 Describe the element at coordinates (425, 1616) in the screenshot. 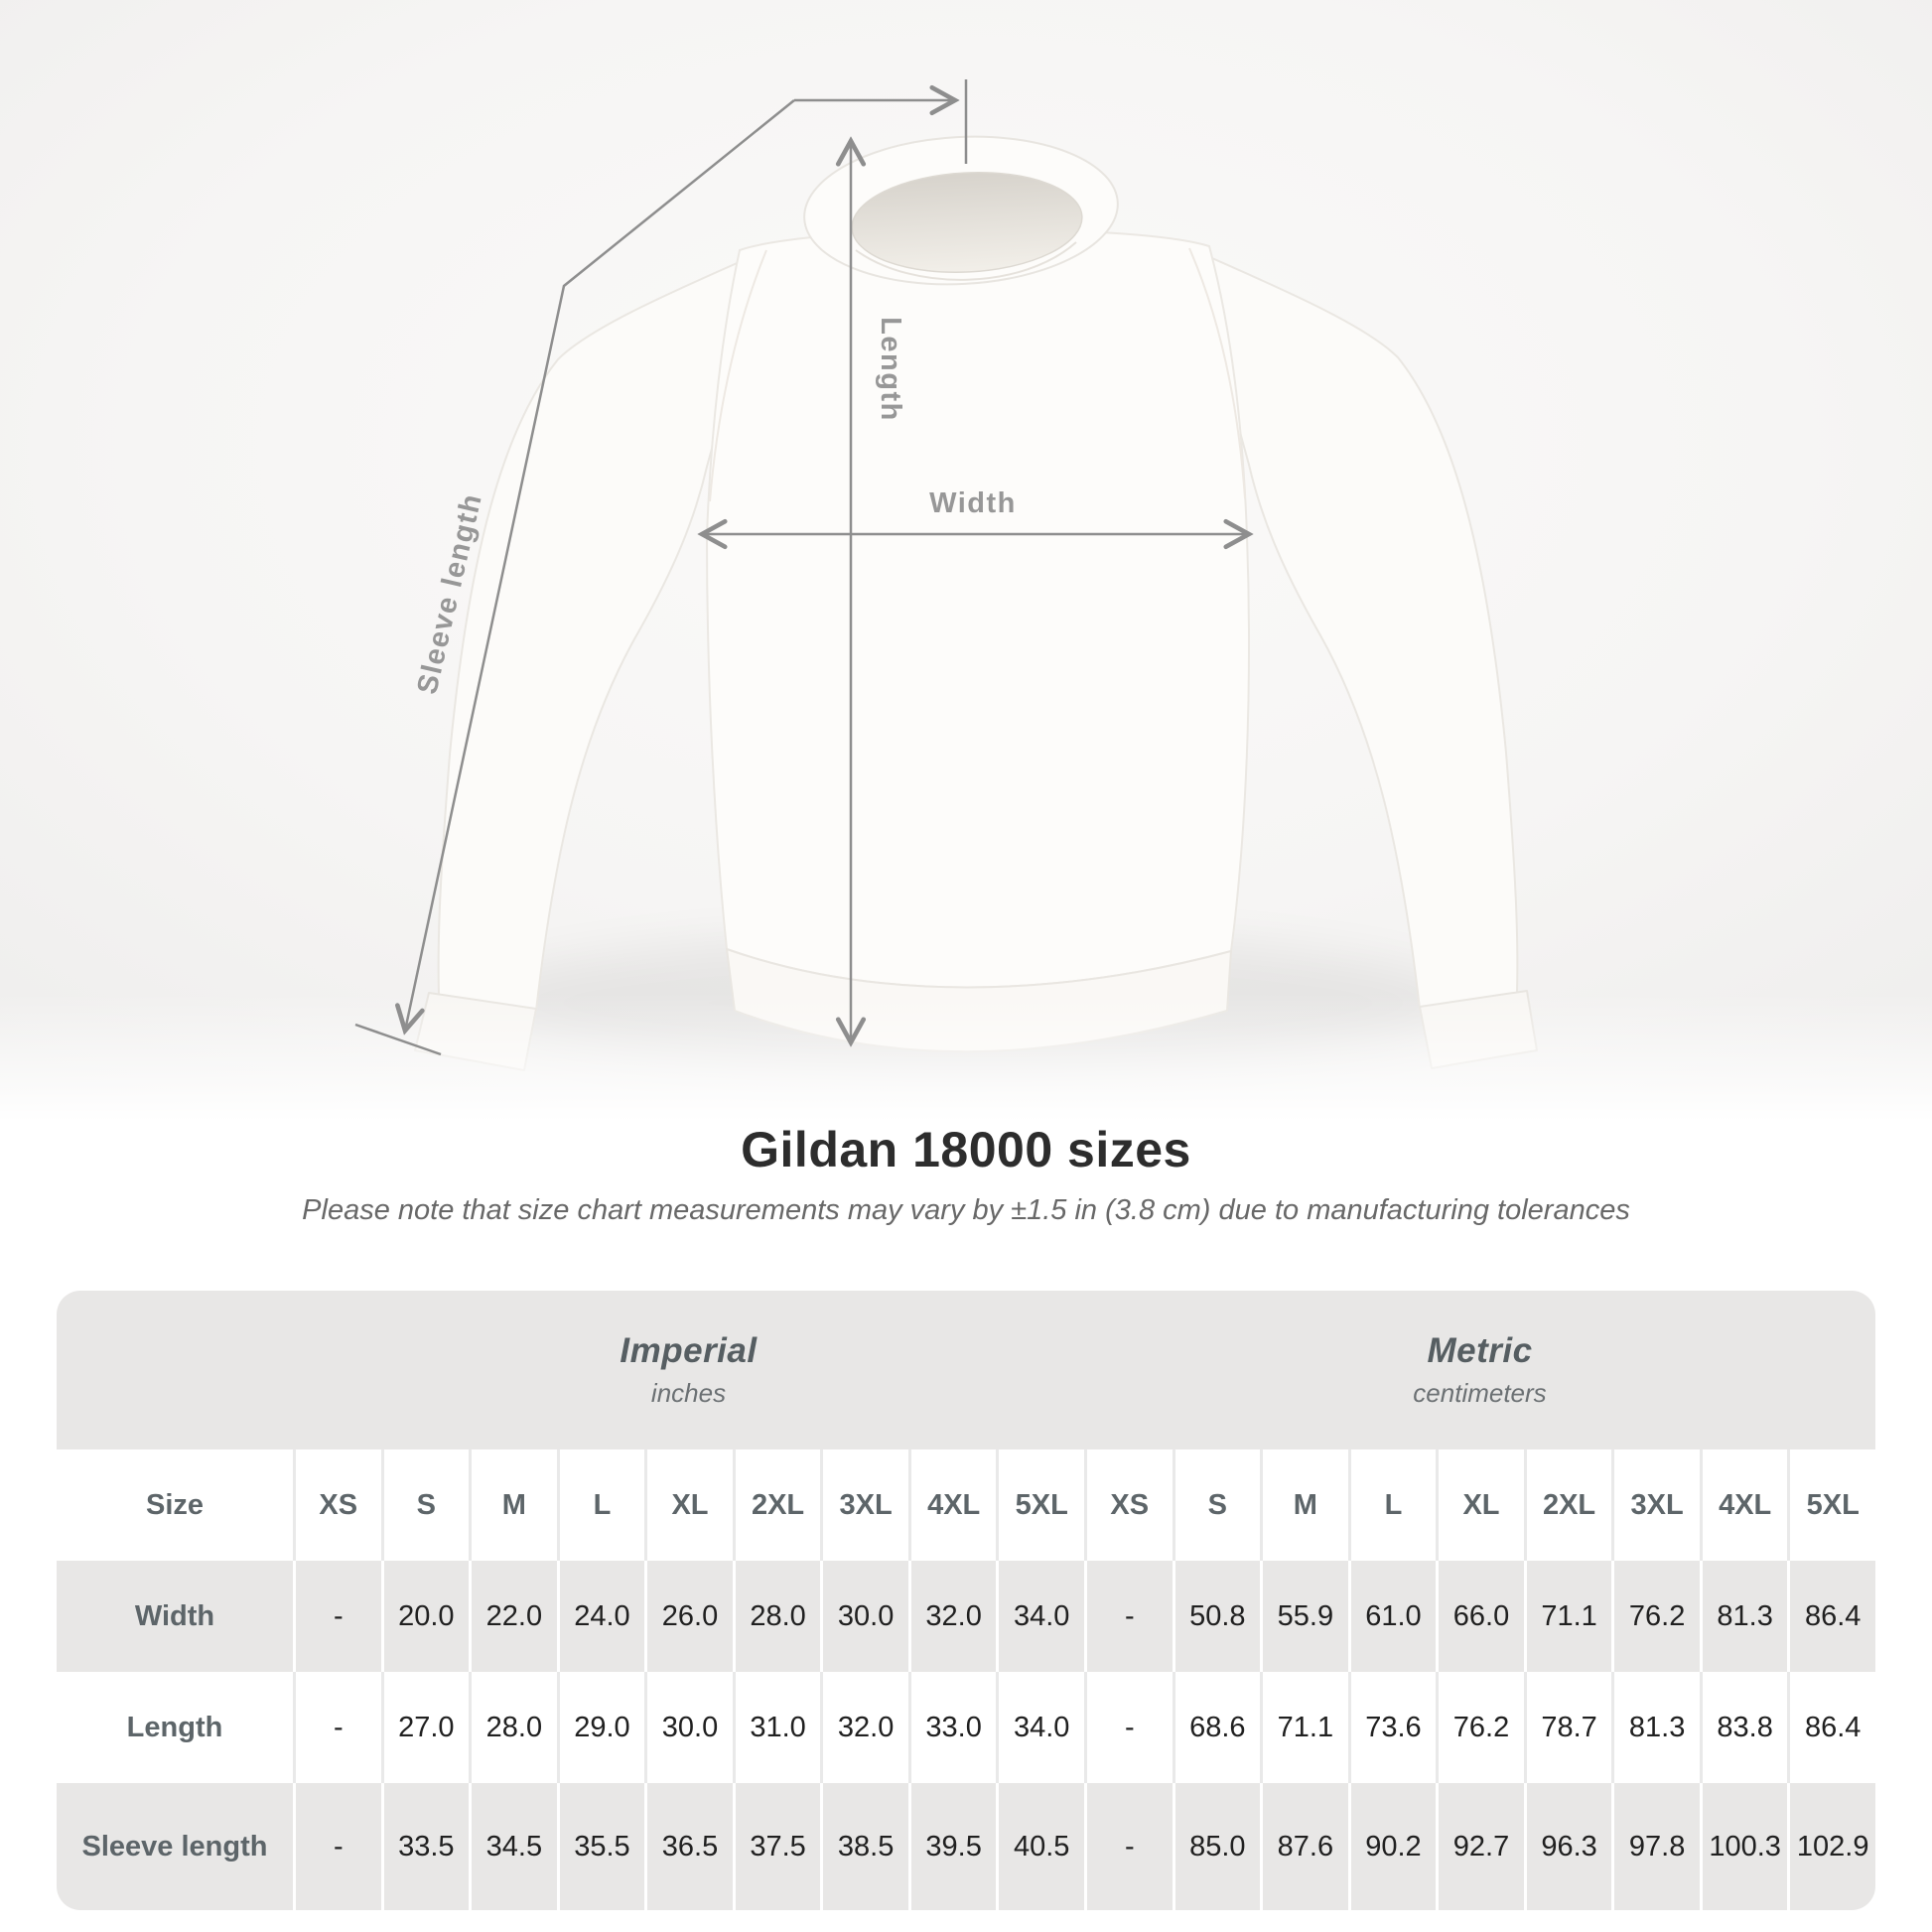

I see `table-cell: 20.0` at that location.